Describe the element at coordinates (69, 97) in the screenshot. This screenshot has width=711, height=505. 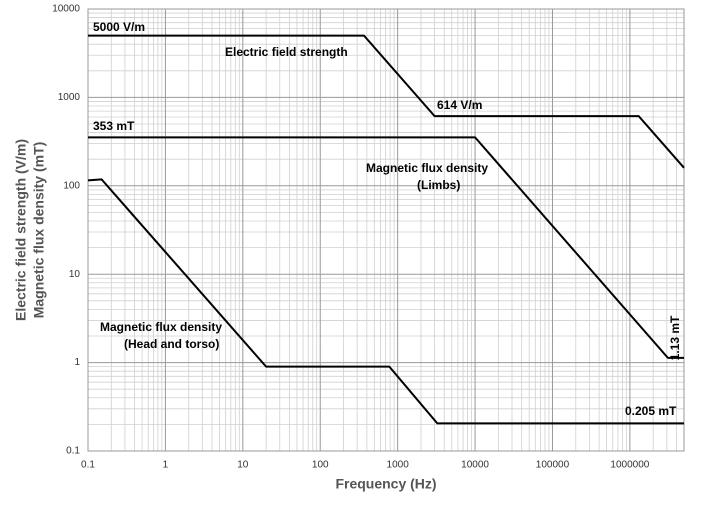
I see `y-tick-label: 1000` at that location.